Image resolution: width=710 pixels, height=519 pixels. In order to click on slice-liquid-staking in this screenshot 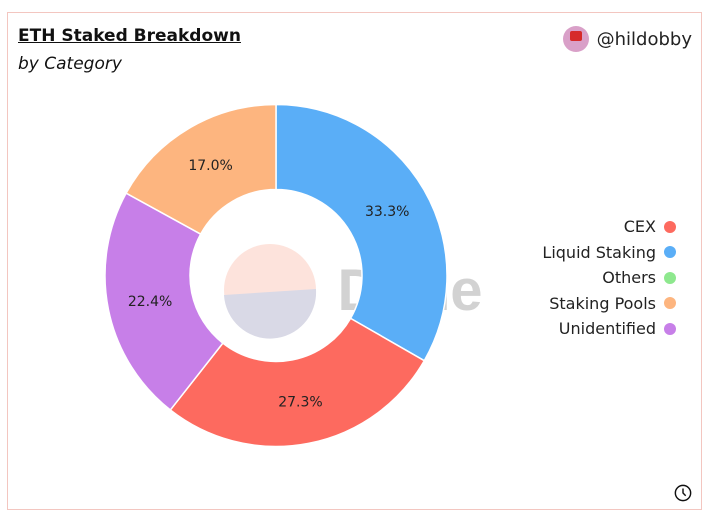, I will do `click(361, 232)`.